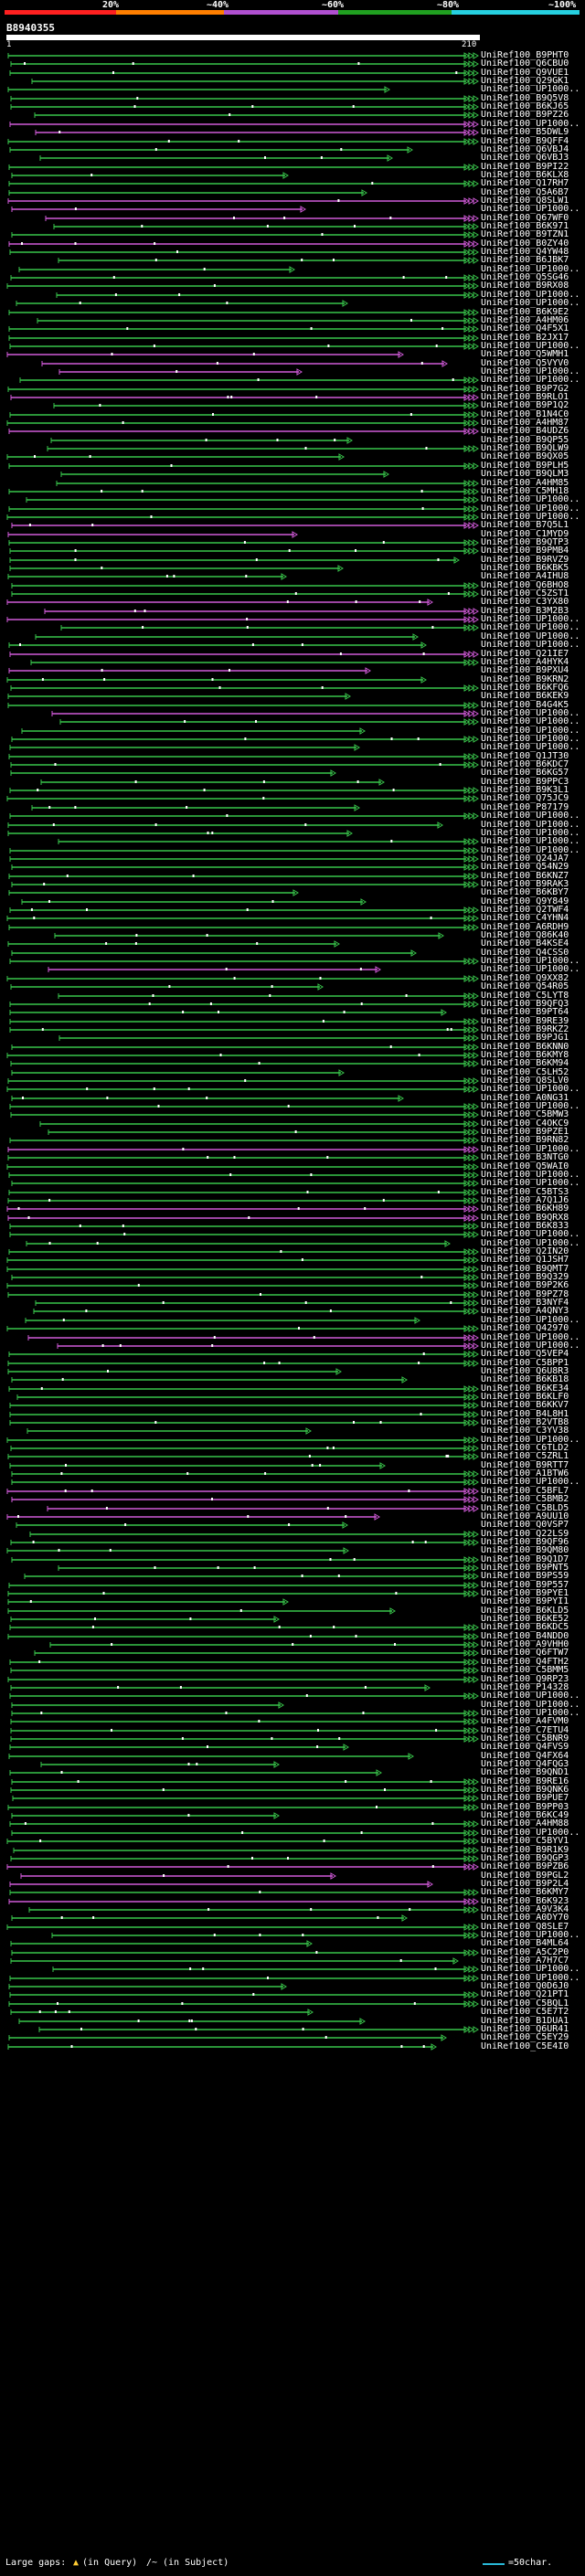 The image size is (585, 2576). I want to click on hit-label: UniRef100_B4L8H1, so click(525, 1414).